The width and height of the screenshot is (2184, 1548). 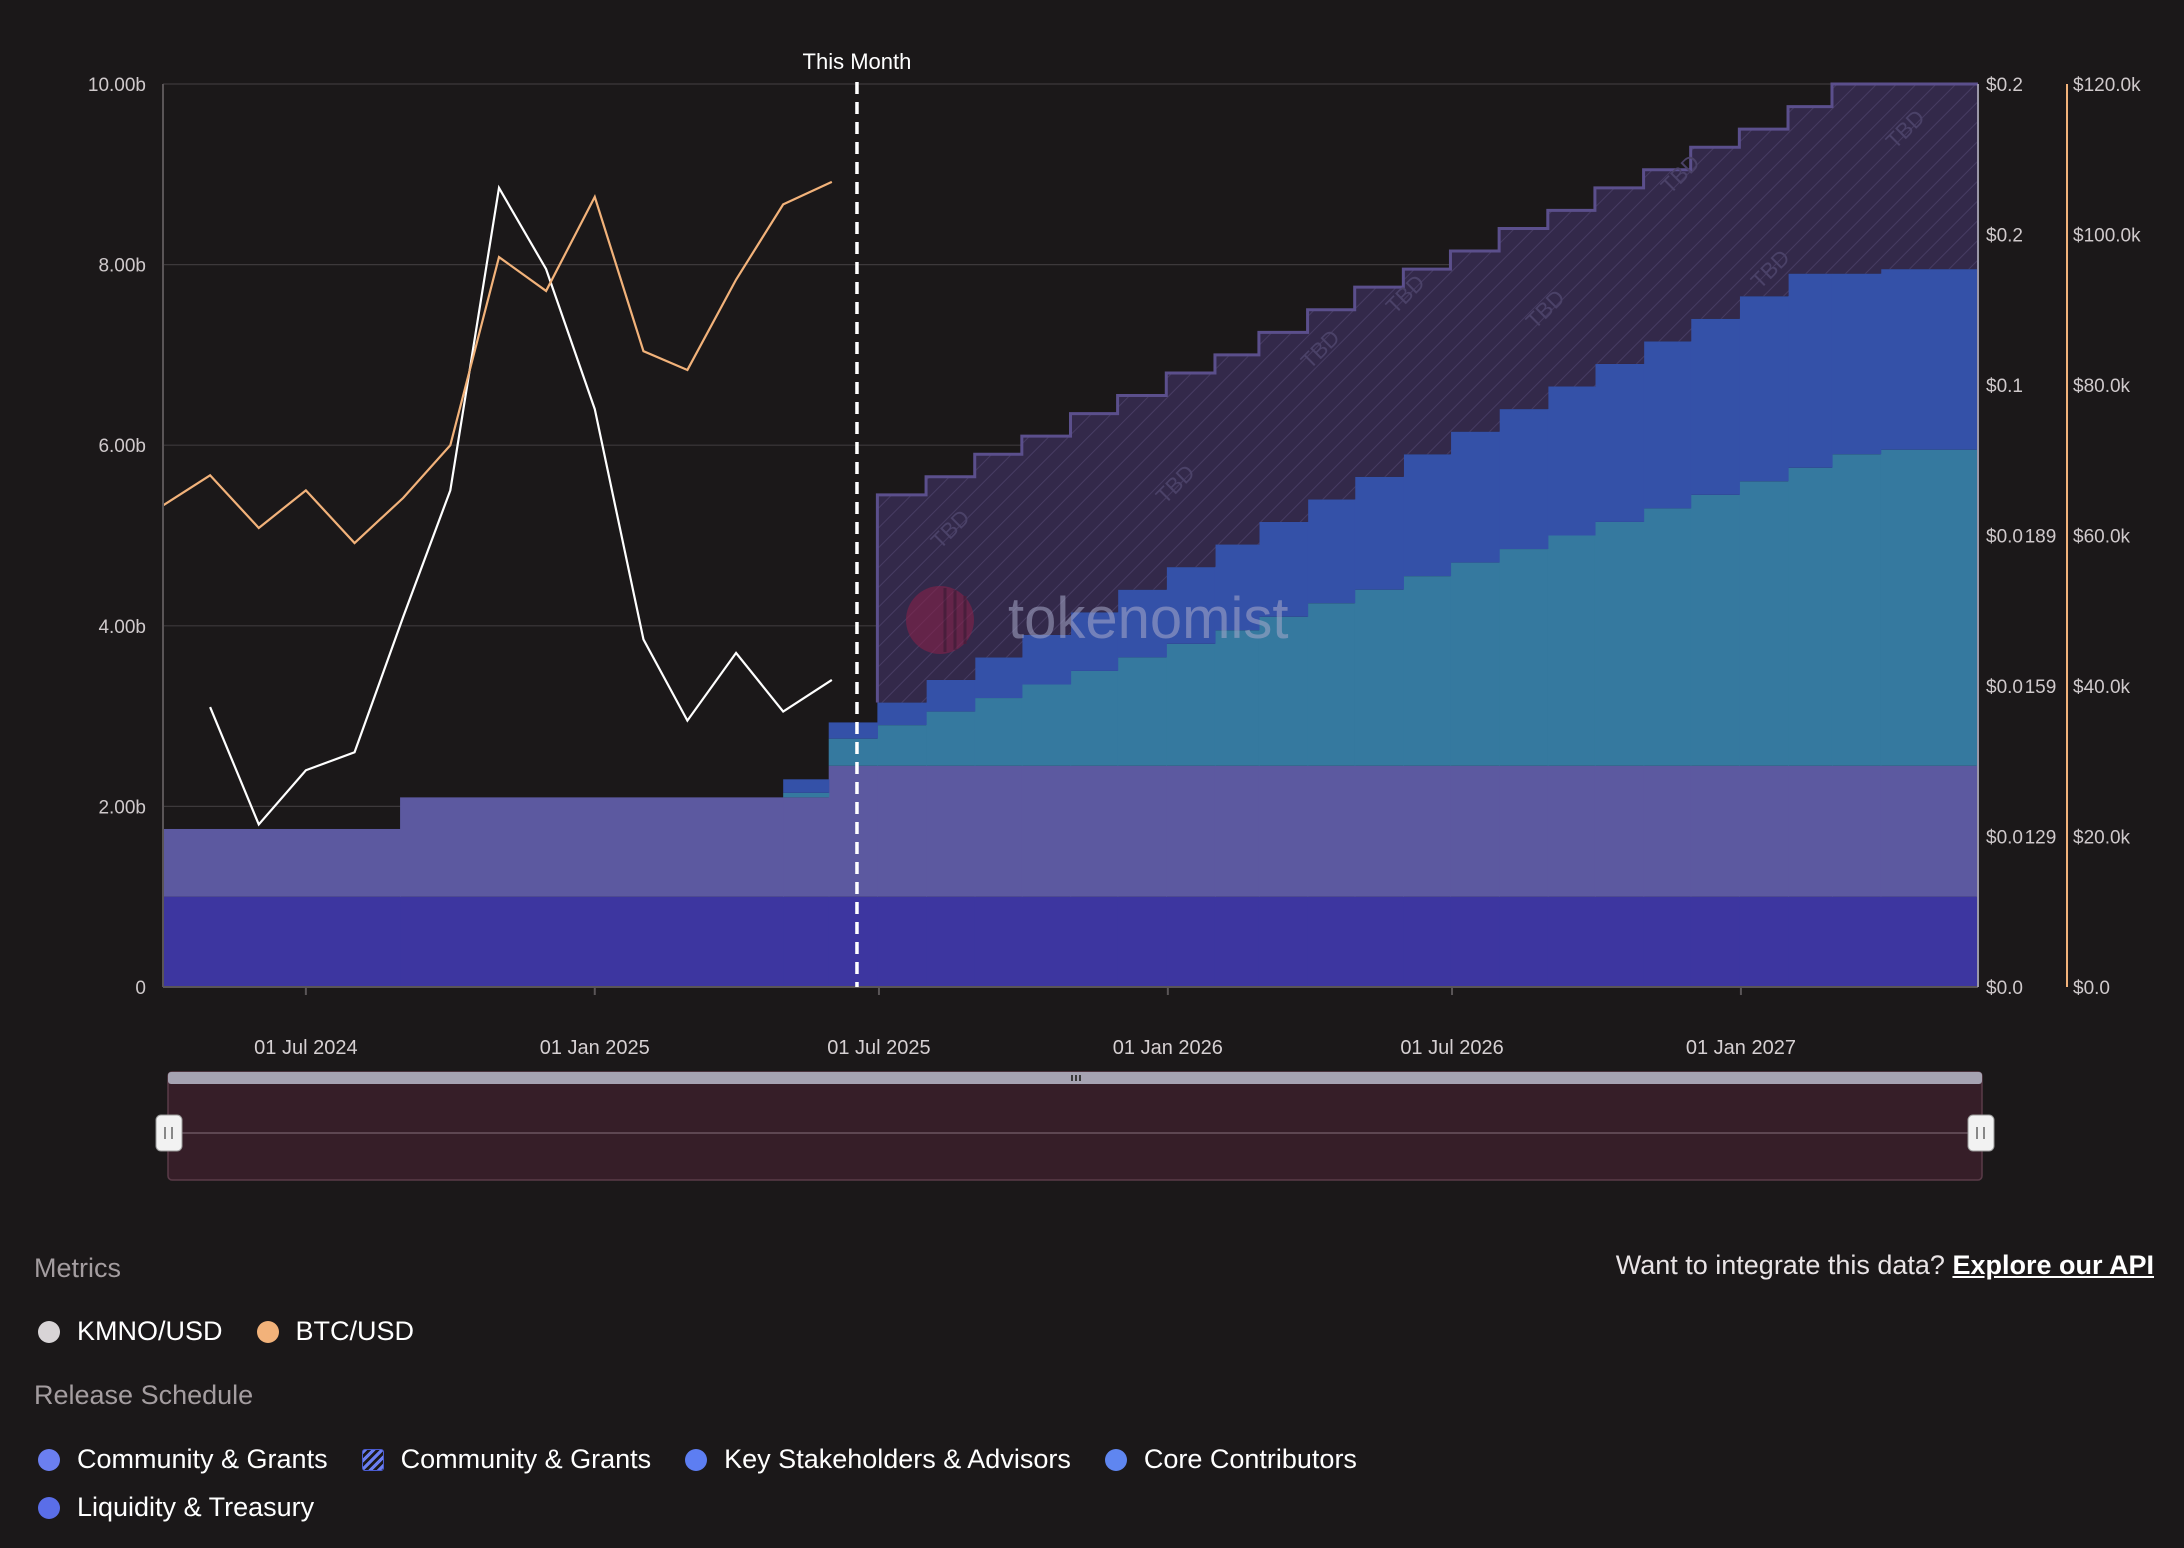 I want to click on range-navigator, so click(x=1075, y=1126).